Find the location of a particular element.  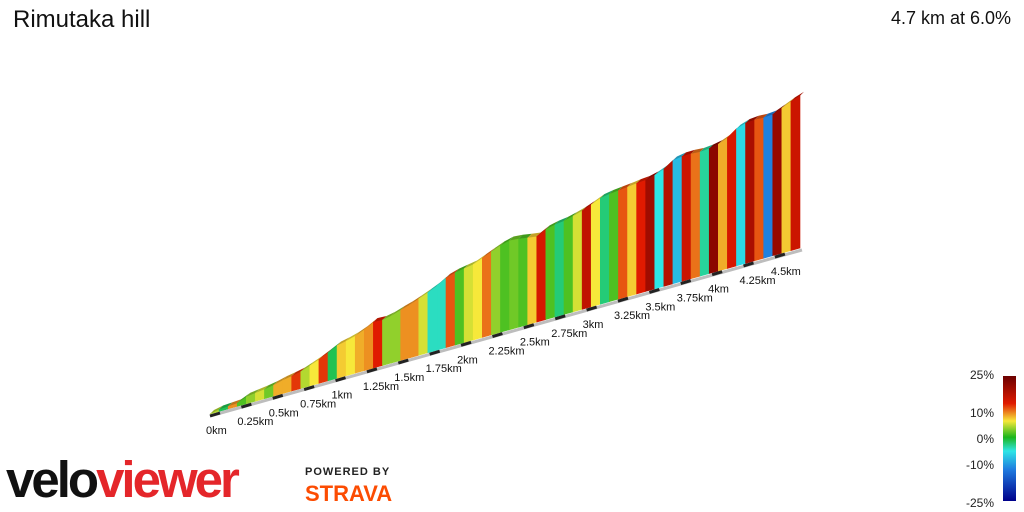

veloviewer-logo: veloviewer is located at coordinates (123, 479).